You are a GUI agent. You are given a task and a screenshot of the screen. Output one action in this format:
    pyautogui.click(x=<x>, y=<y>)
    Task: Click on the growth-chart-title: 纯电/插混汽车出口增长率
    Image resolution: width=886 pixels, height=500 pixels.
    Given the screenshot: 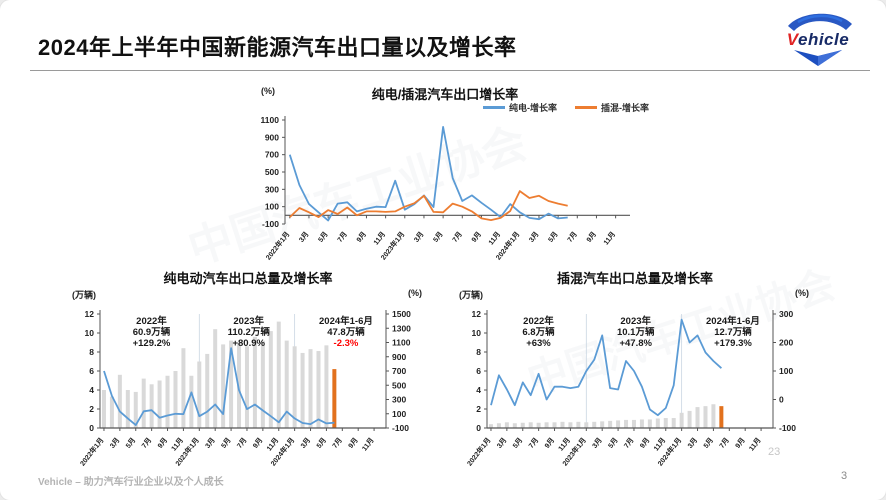 What is the action you would take?
    pyautogui.click(x=445, y=94)
    